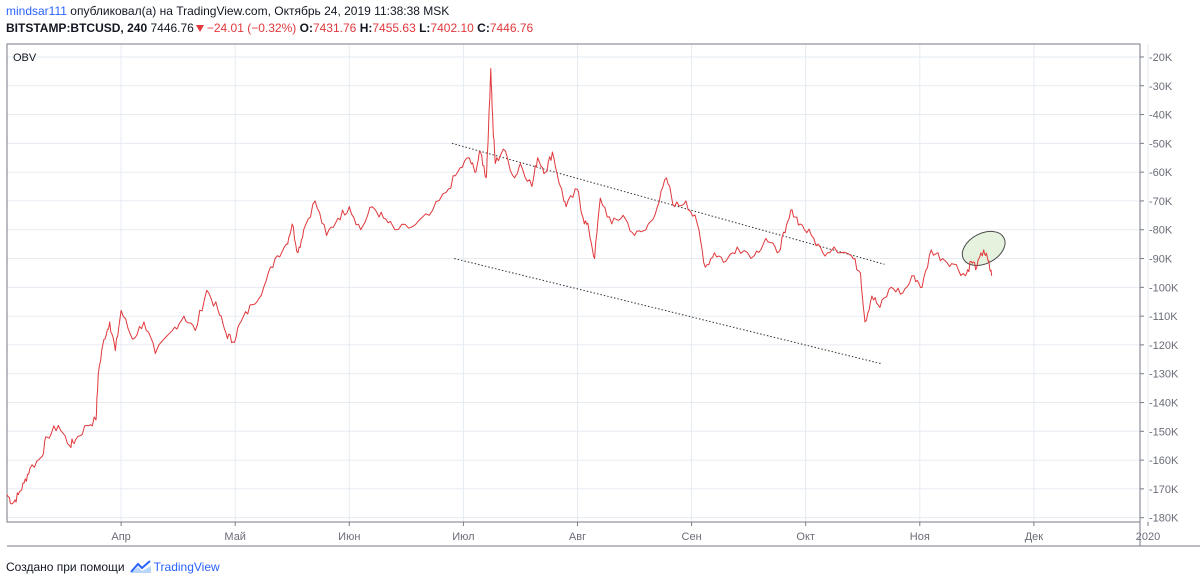 Image resolution: width=1200 pixels, height=584 pixels. Describe the element at coordinates (1164, 346) in the screenshot. I see `y-tick-label: -120K` at that location.